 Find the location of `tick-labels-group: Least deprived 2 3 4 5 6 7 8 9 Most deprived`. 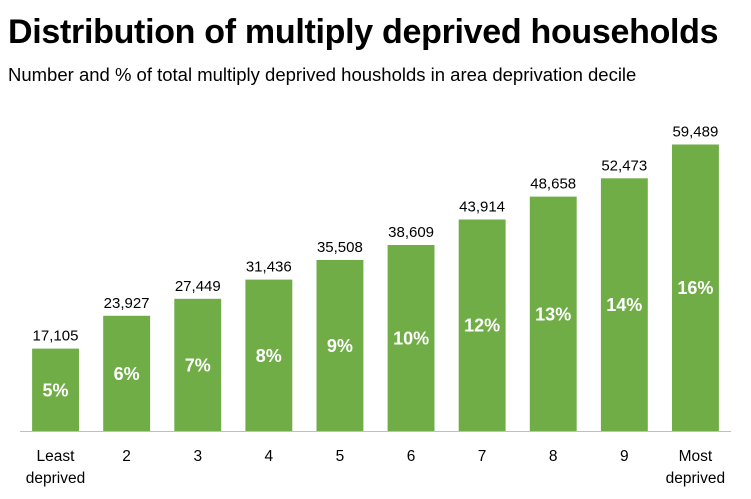

tick-labels-group: Least deprived 2 3 4 5 6 7 8 9 Most deprived is located at coordinates (375, 467).